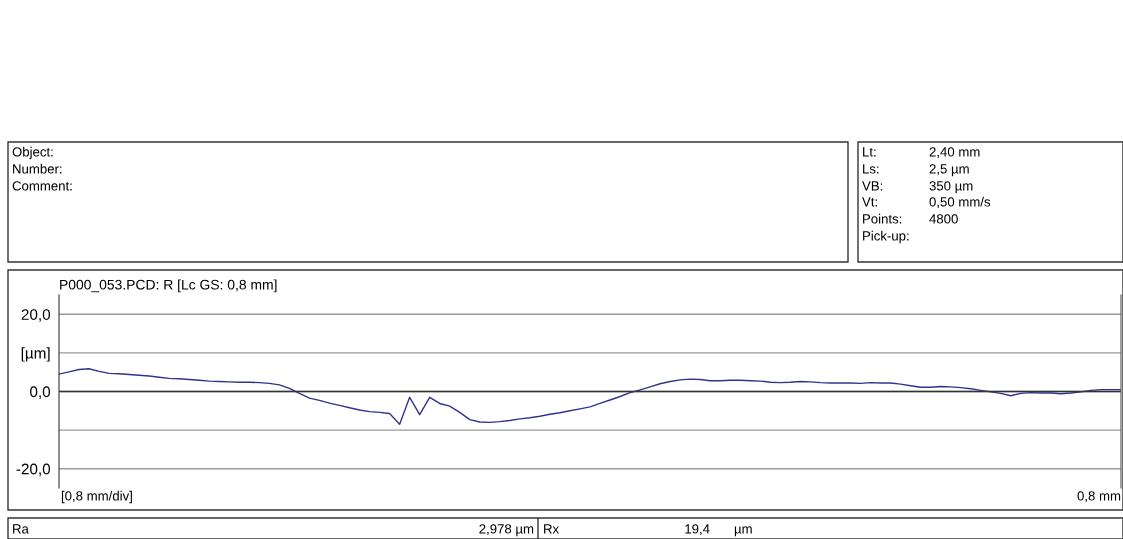 This screenshot has height=539, width=1123. What do you see at coordinates (871, 169) in the screenshot?
I see `text: Ls:` at bounding box center [871, 169].